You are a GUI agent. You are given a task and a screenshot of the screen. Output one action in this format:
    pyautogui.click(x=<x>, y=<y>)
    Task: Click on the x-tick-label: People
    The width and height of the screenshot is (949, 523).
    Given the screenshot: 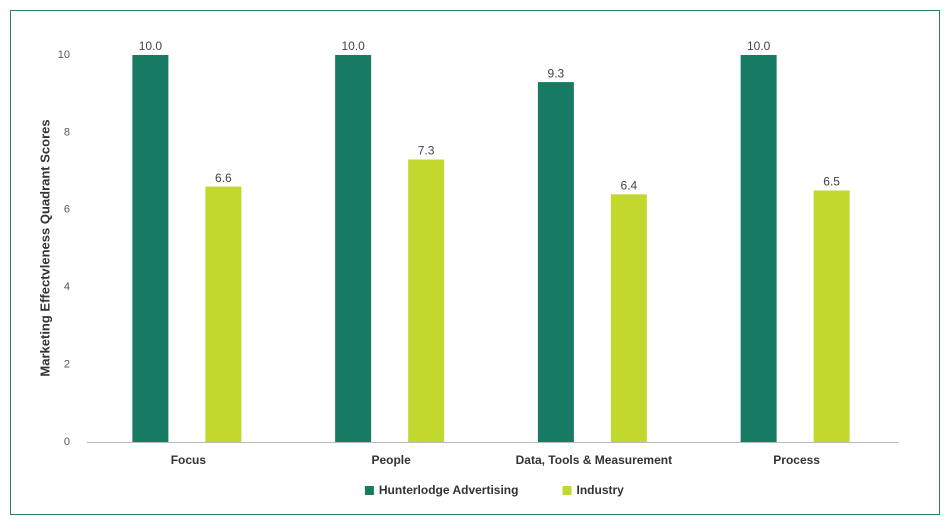 What is the action you would take?
    pyautogui.click(x=391, y=460)
    